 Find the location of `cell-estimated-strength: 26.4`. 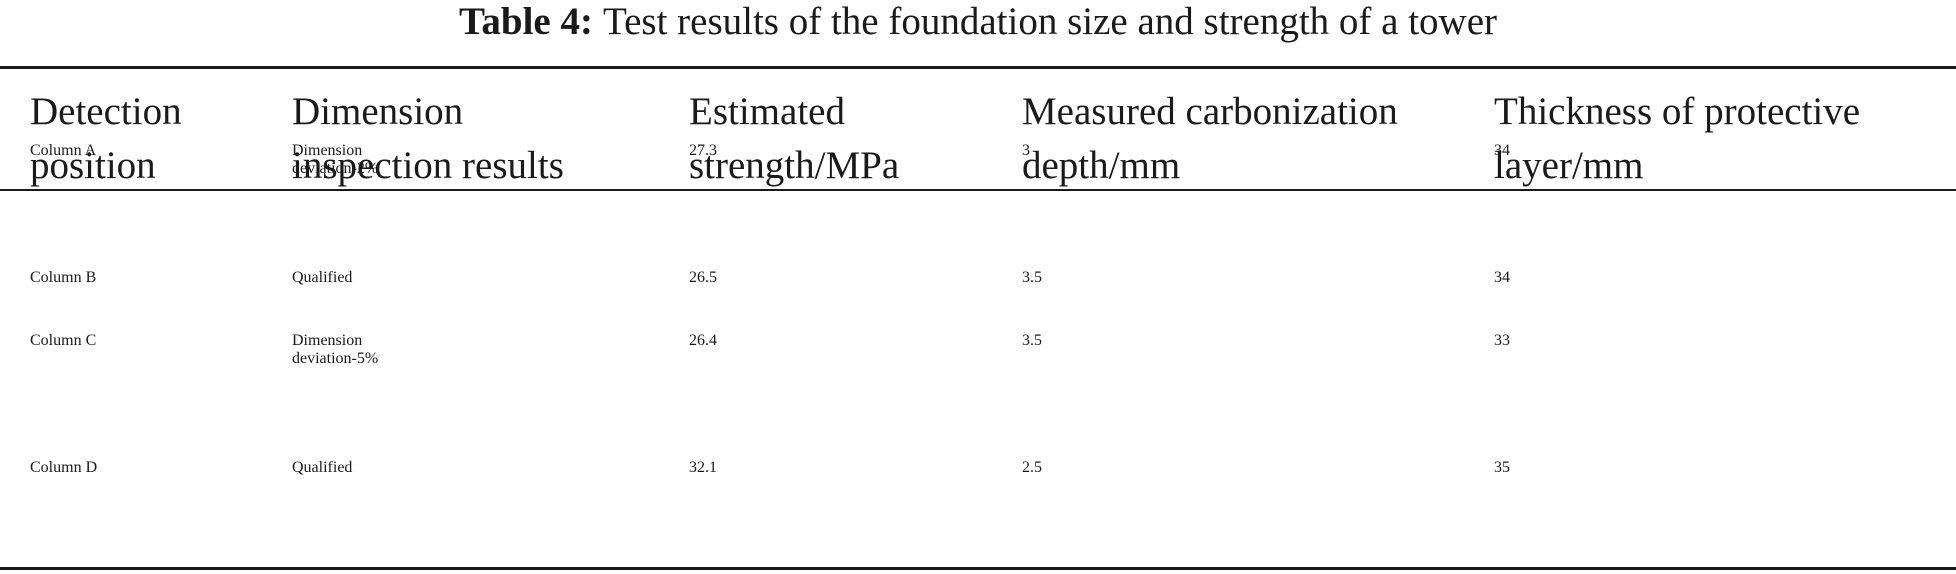

cell-estimated-strength: 26.4 is located at coordinates (703, 340).